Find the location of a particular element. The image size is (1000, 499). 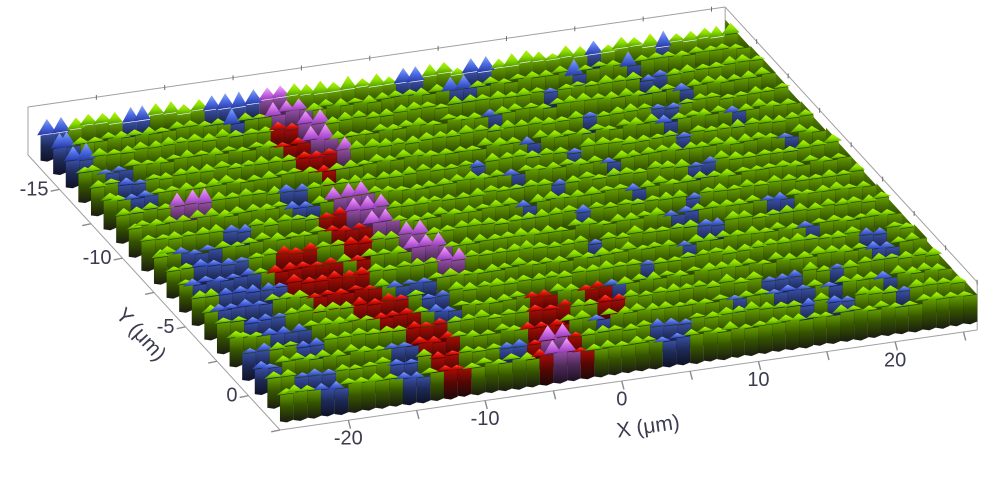

y-axis-tick-label: 0 is located at coordinates (231, 396).